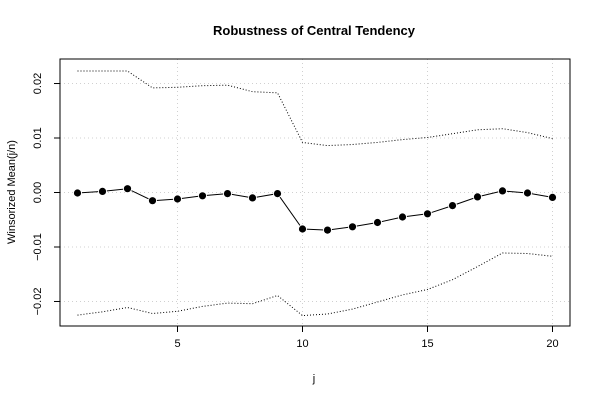  What do you see at coordinates (12, 192) in the screenshot?
I see `y-axis-label: Winsorized Mean(j/n)` at bounding box center [12, 192].